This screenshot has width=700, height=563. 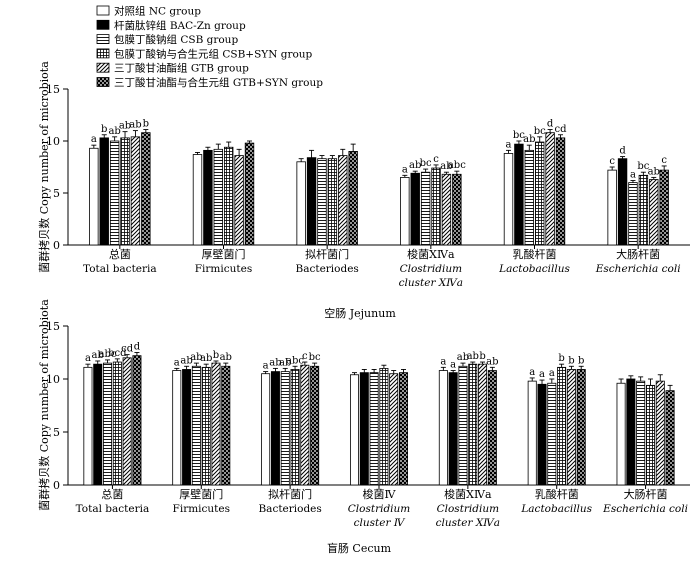 What do you see at coordinates (103, 10) in the screenshot?
I see `legend-swatch-white` at bounding box center [103, 10].